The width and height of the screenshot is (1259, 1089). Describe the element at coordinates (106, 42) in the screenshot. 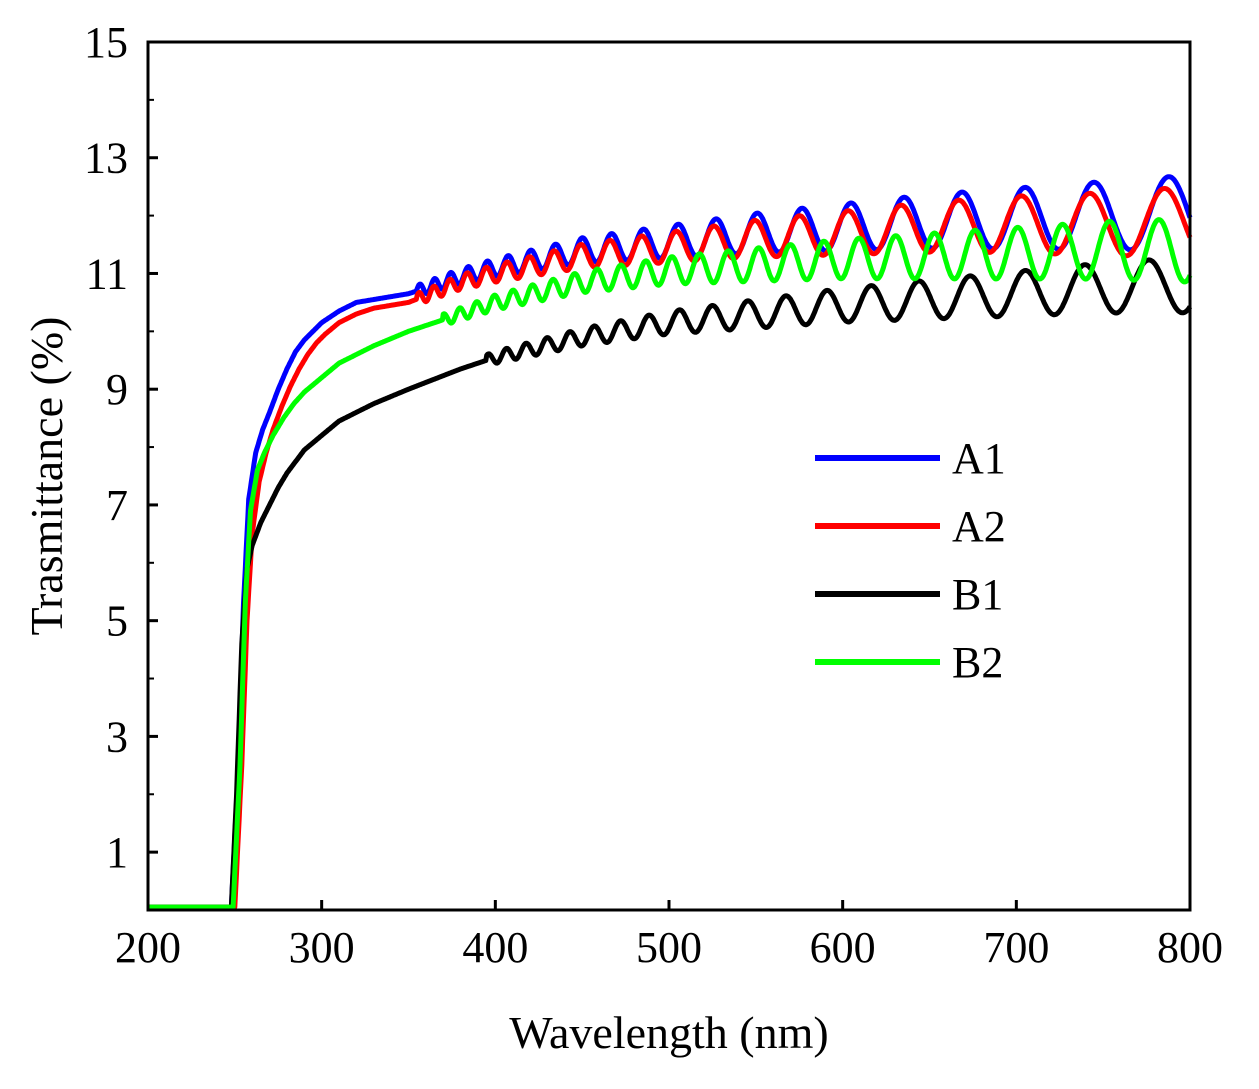

I see `y-tick-label: 15` at that location.